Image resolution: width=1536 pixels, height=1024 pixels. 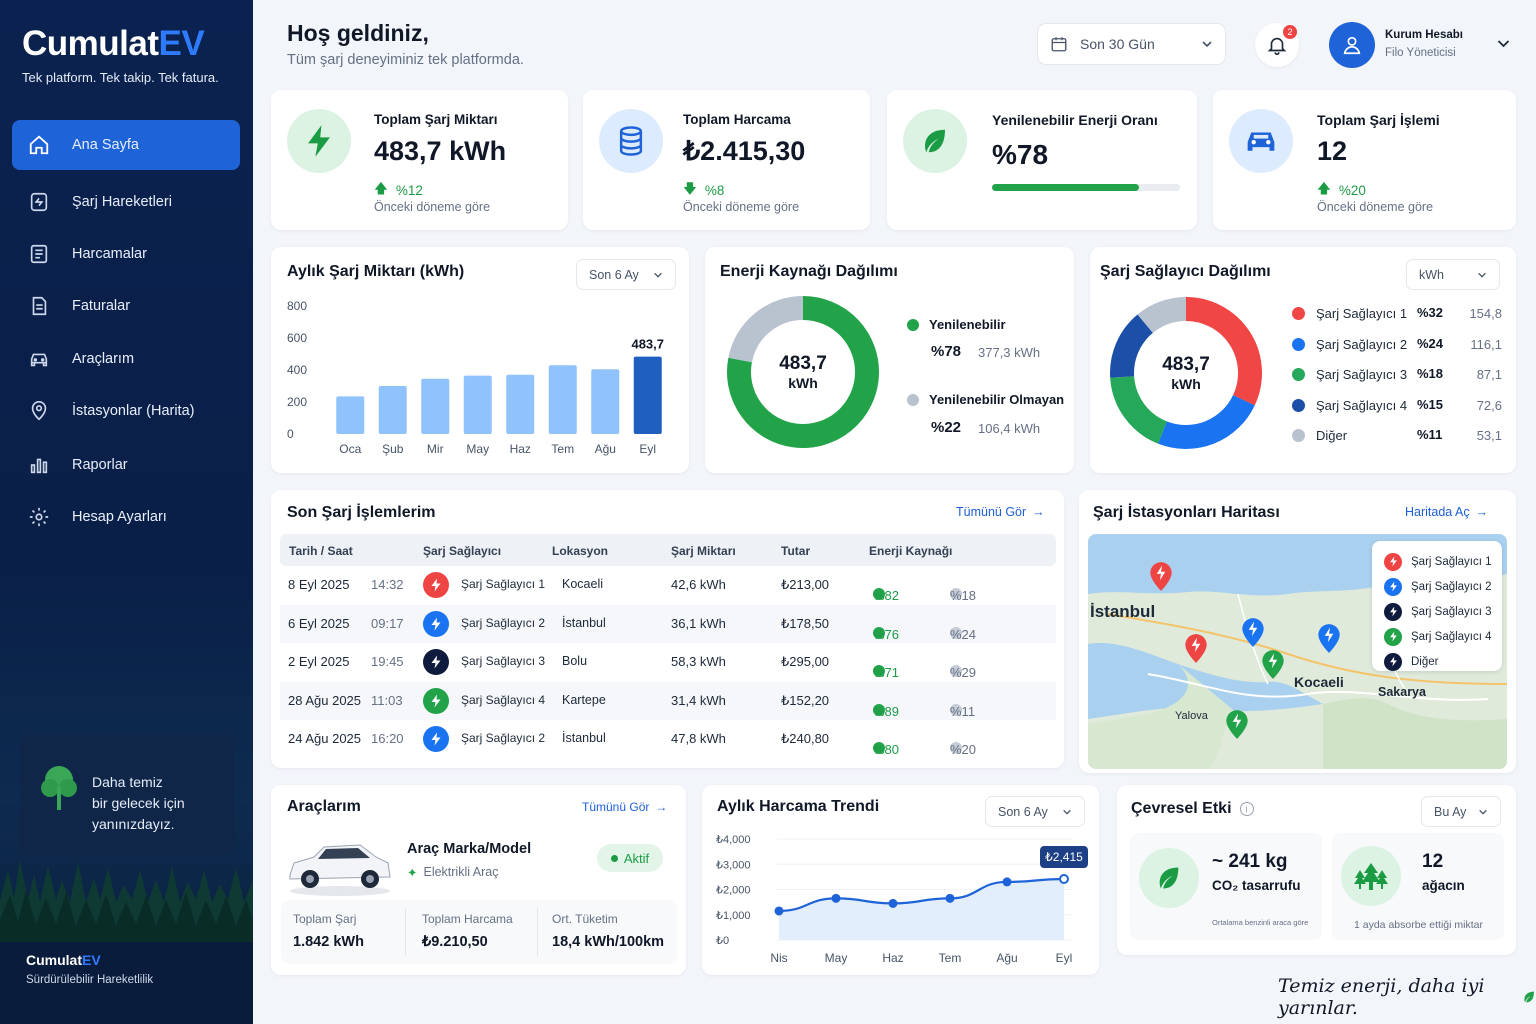 What do you see at coordinates (387, 661) in the screenshot?
I see `cell-time: 19:45` at bounding box center [387, 661].